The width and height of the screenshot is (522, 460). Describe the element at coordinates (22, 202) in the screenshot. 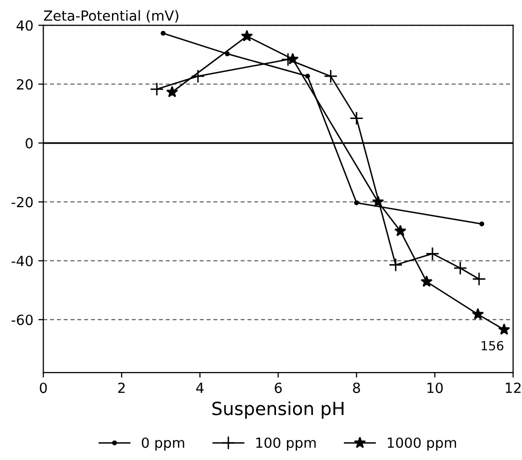

I see `y-tick-label: -20` at that location.